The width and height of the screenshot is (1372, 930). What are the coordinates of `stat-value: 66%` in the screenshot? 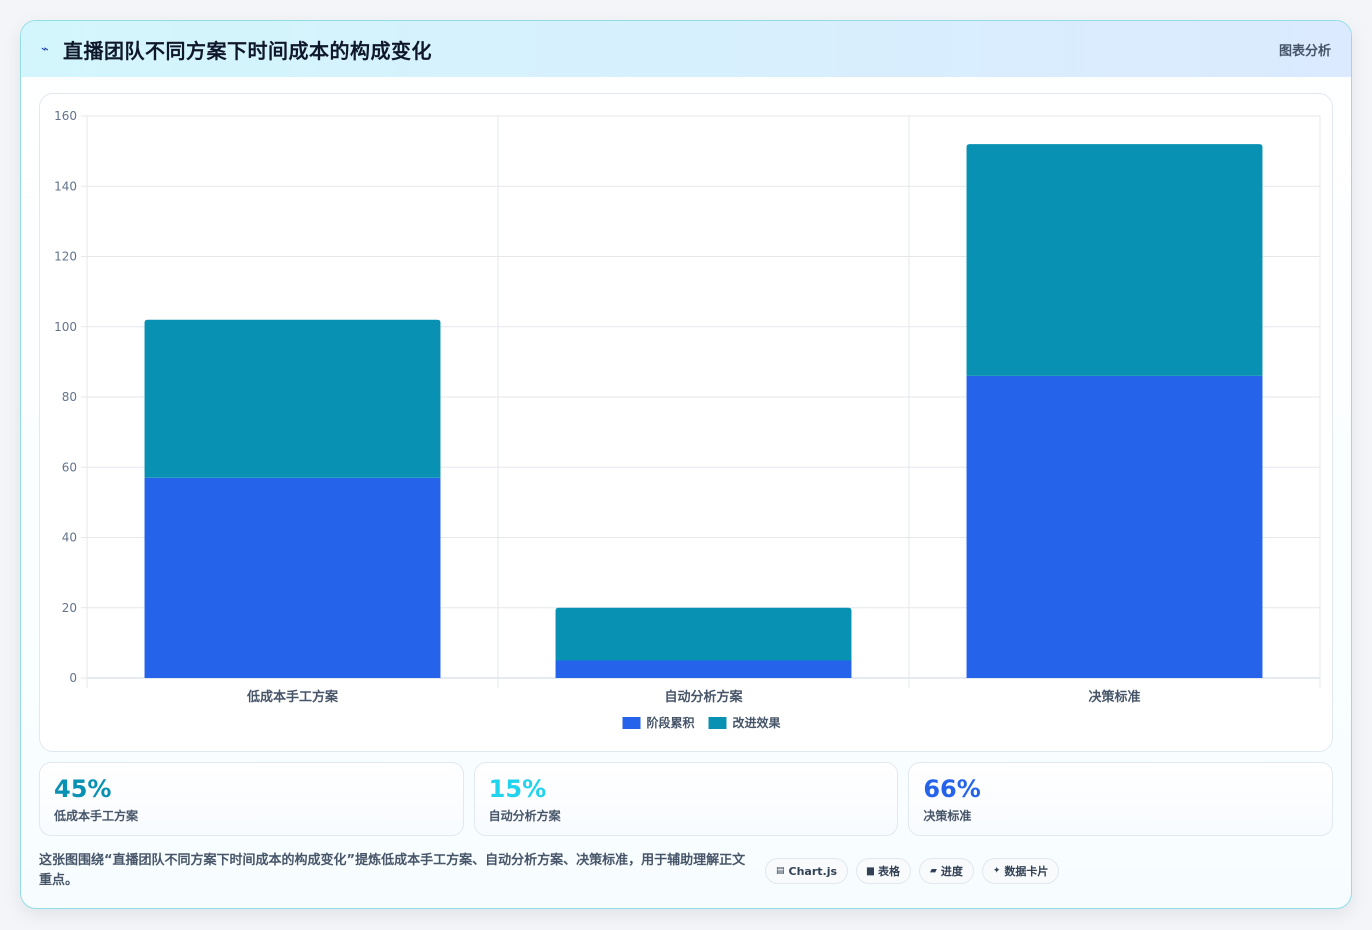 It's located at (952, 789).